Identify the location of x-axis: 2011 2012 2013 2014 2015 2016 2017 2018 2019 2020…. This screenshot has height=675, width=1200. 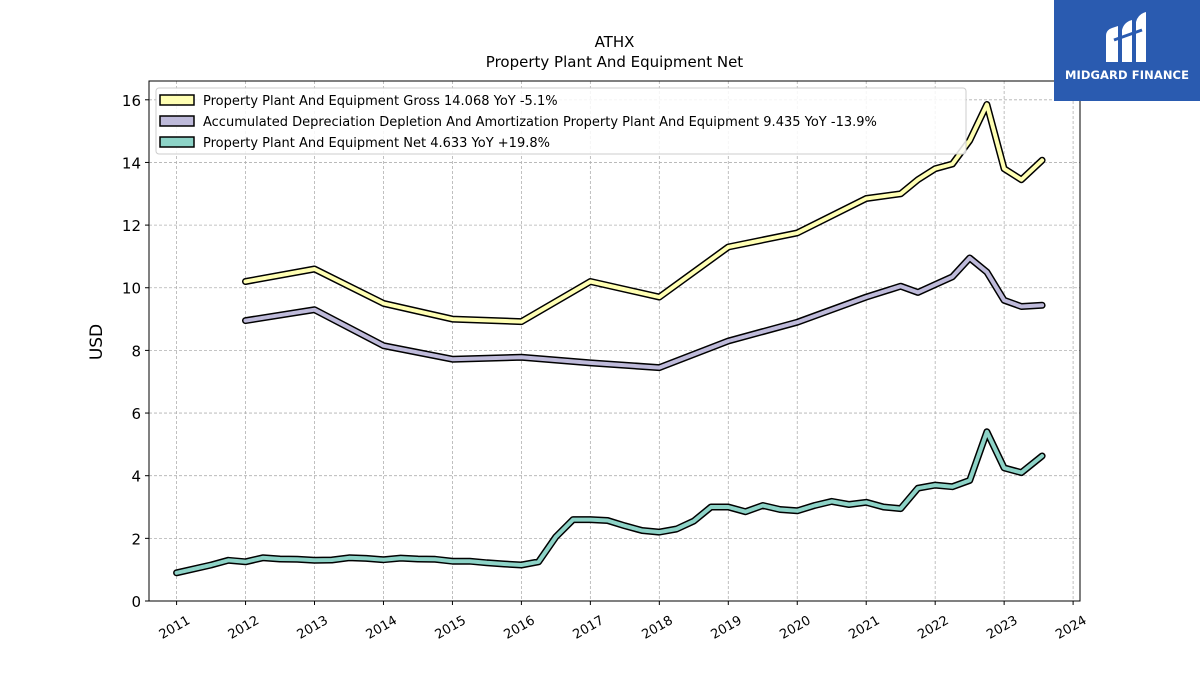
(623, 622).